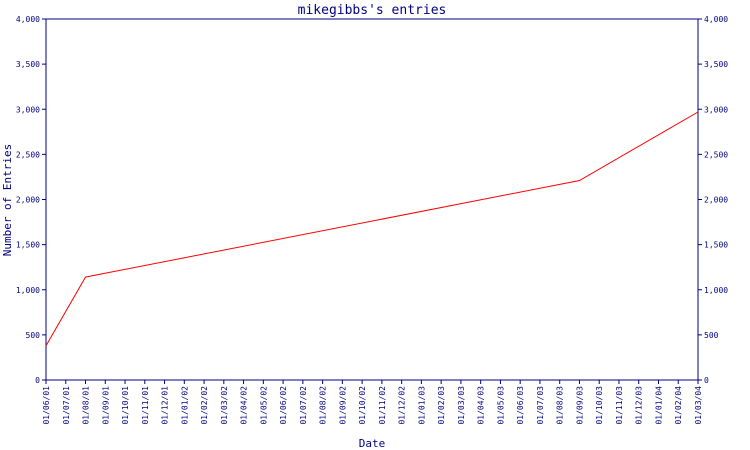 The image size is (750, 450). Describe the element at coordinates (28, 200) in the screenshot. I see `y-tick-label: 2,000` at that location.